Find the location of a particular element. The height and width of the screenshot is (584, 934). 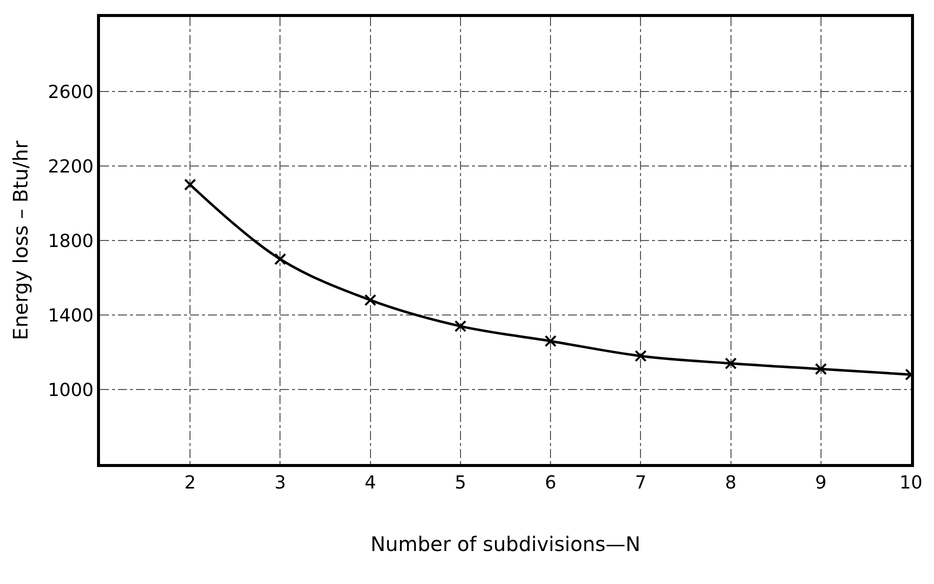

y-tick-label: 1800 is located at coordinates (71, 241).